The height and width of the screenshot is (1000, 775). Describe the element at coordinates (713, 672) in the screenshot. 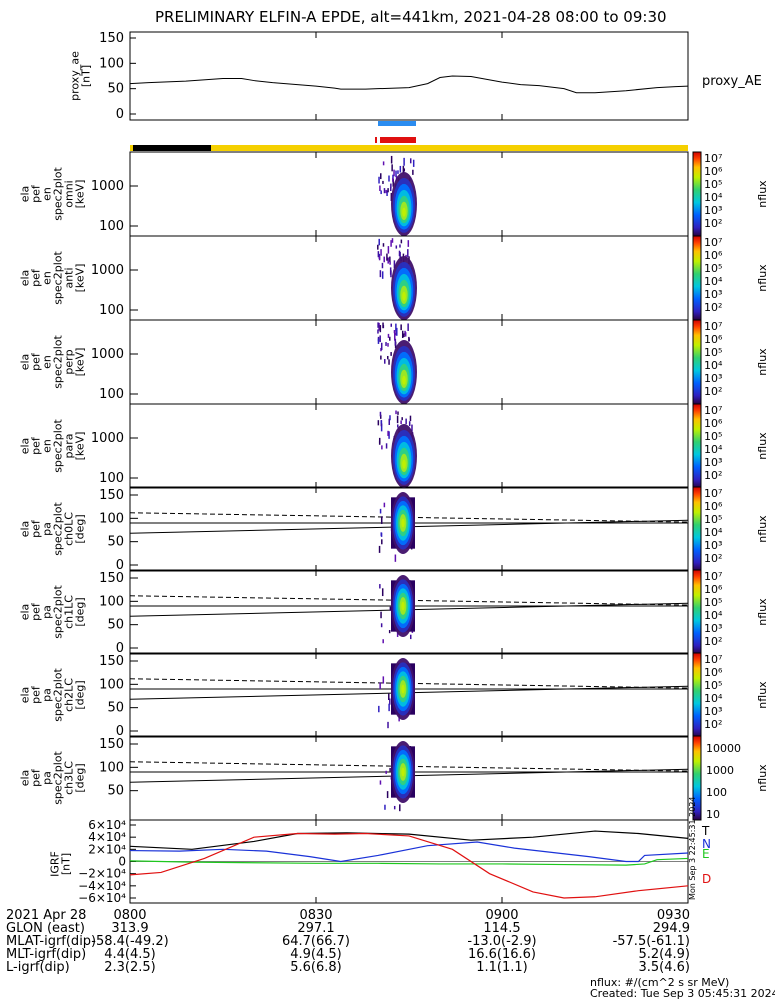

I see `colorbar-tick: 10⁶` at that location.